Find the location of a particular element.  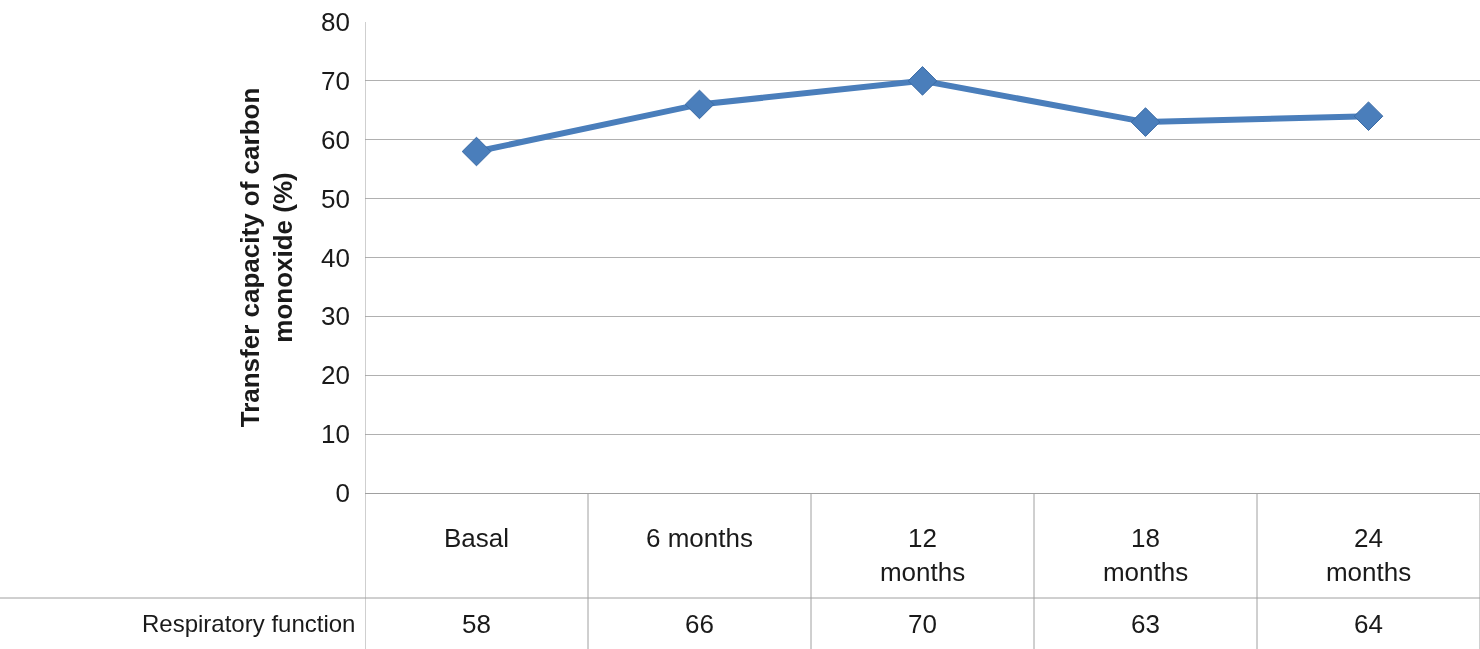

y-tick-label: 70 is located at coordinates (335, 80).